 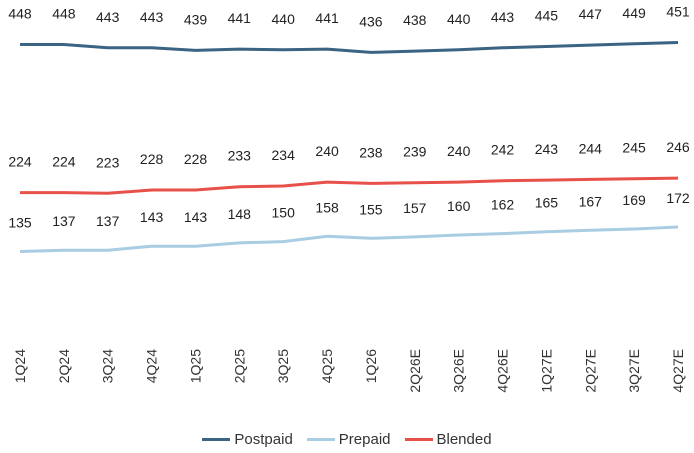 I want to click on data-label-prepaid: 135, so click(x=20, y=223).